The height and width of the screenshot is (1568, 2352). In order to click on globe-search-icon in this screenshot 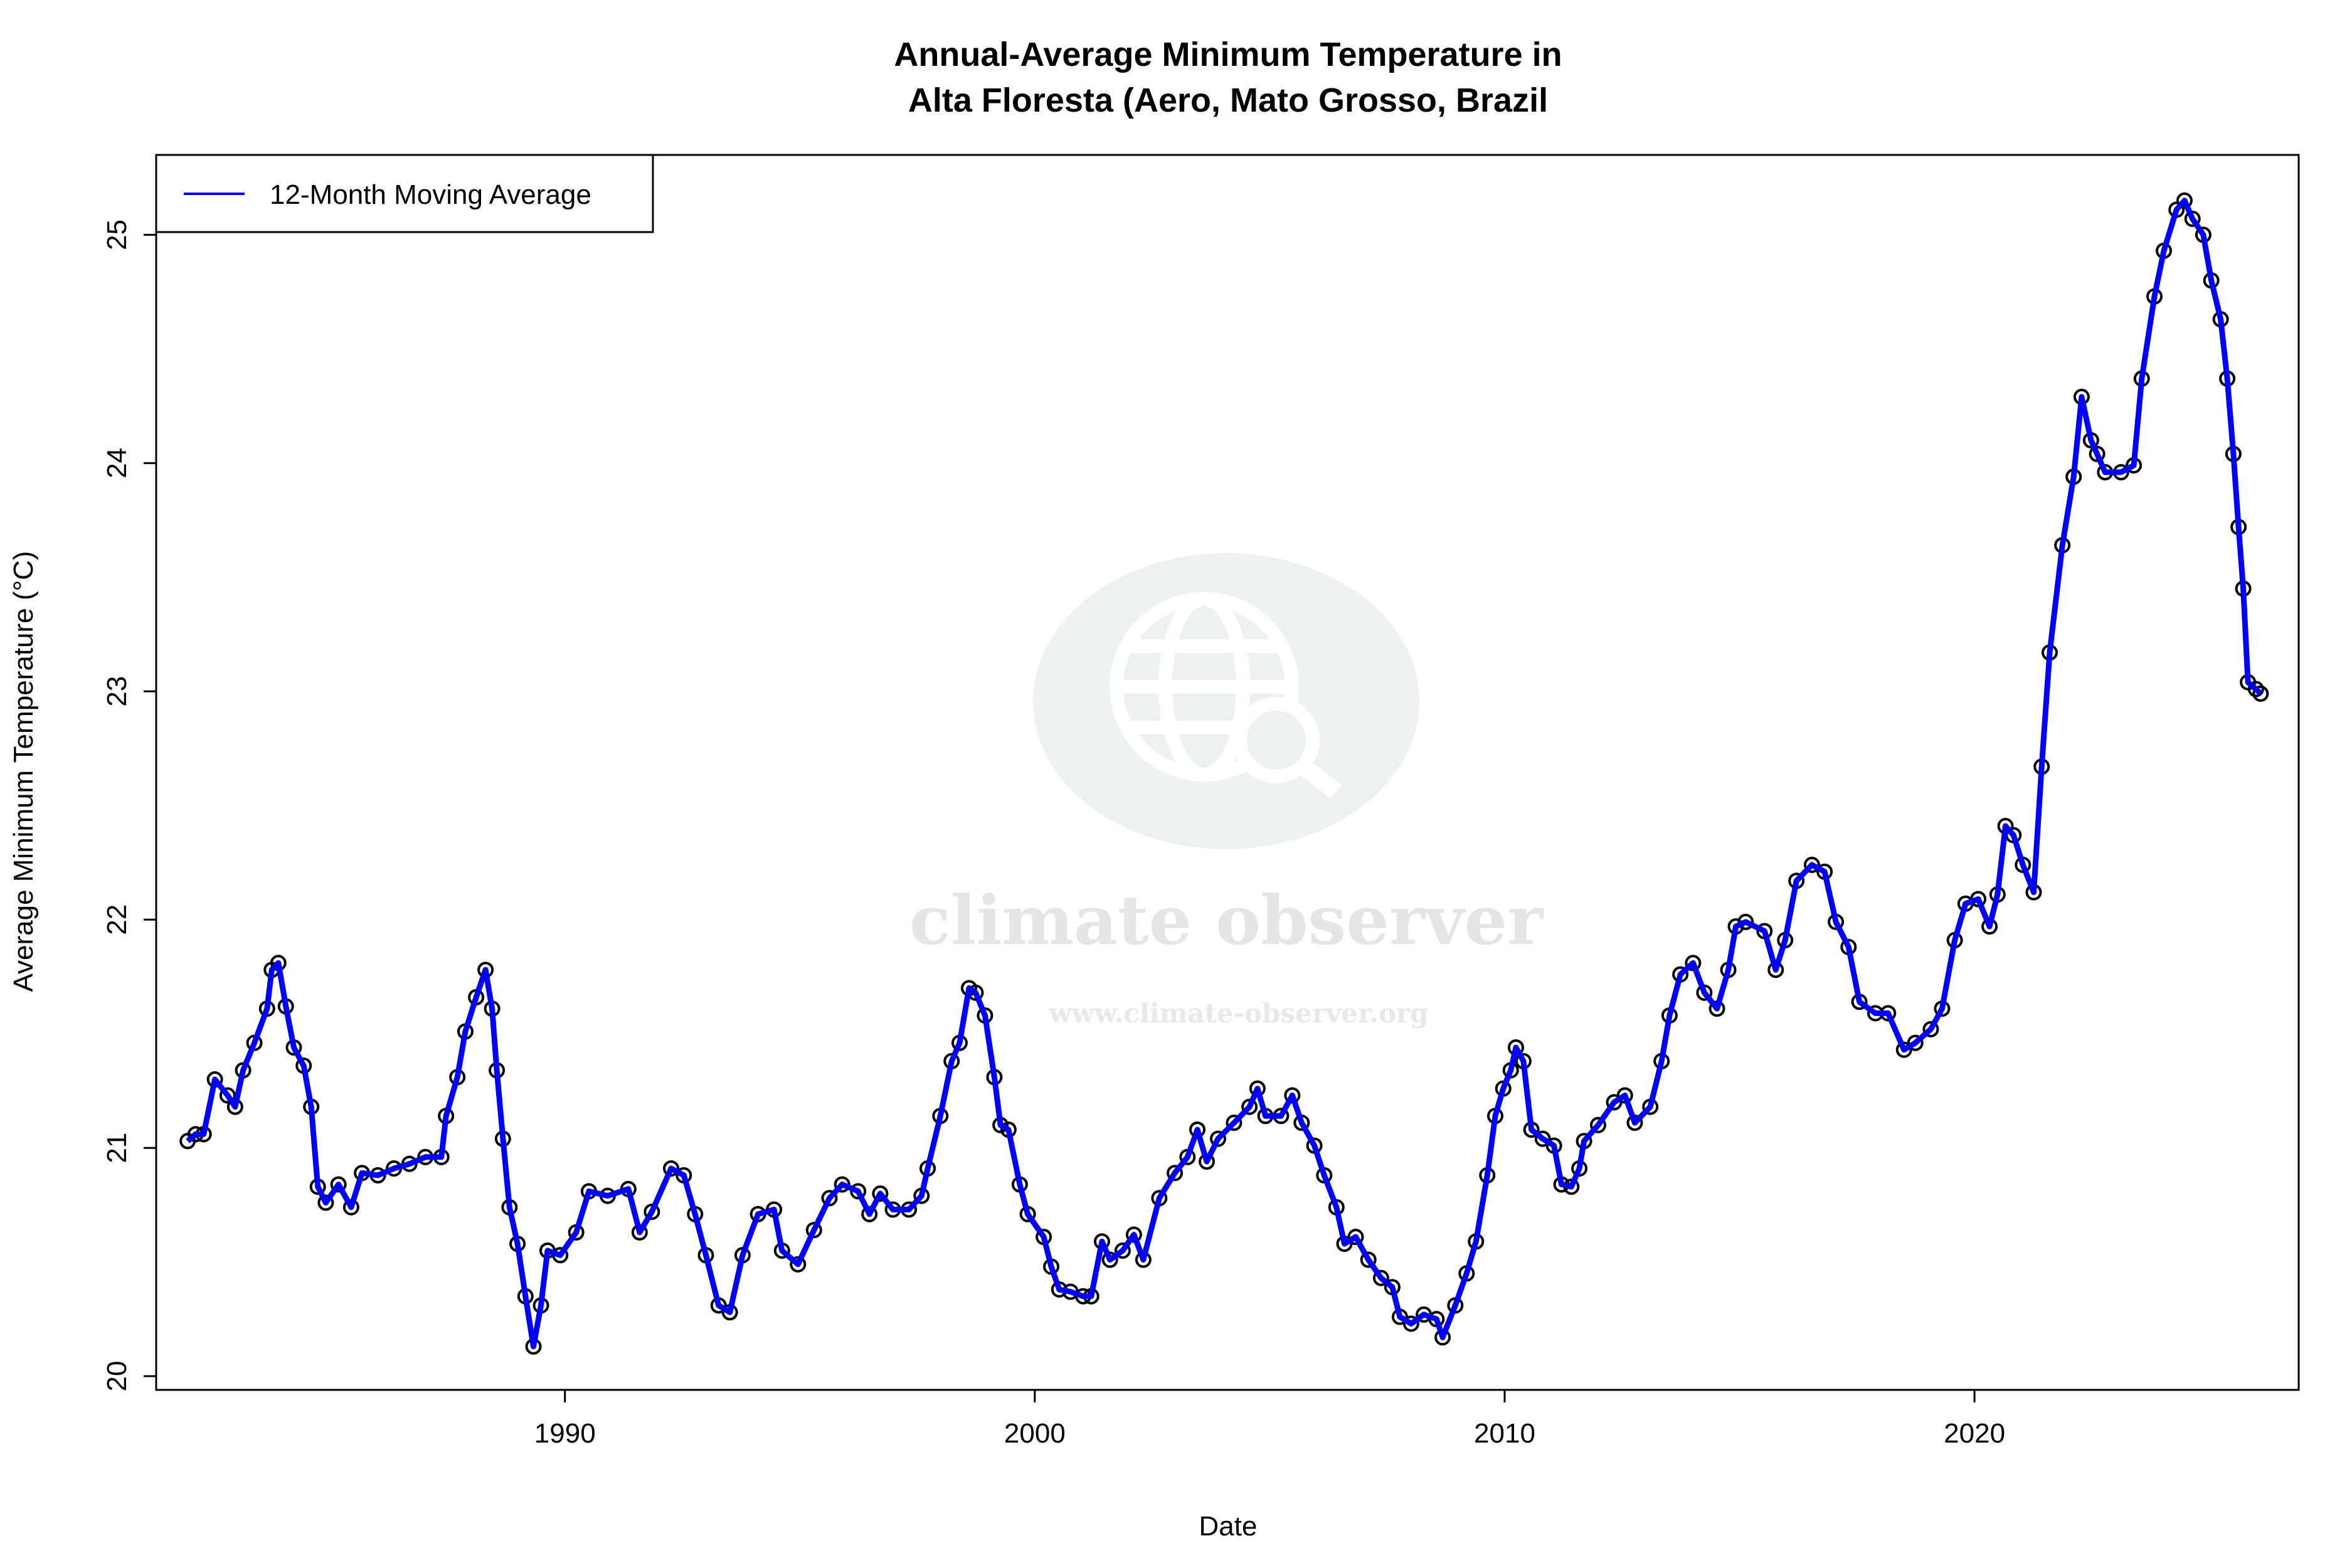, I will do `click(1226, 695)`.